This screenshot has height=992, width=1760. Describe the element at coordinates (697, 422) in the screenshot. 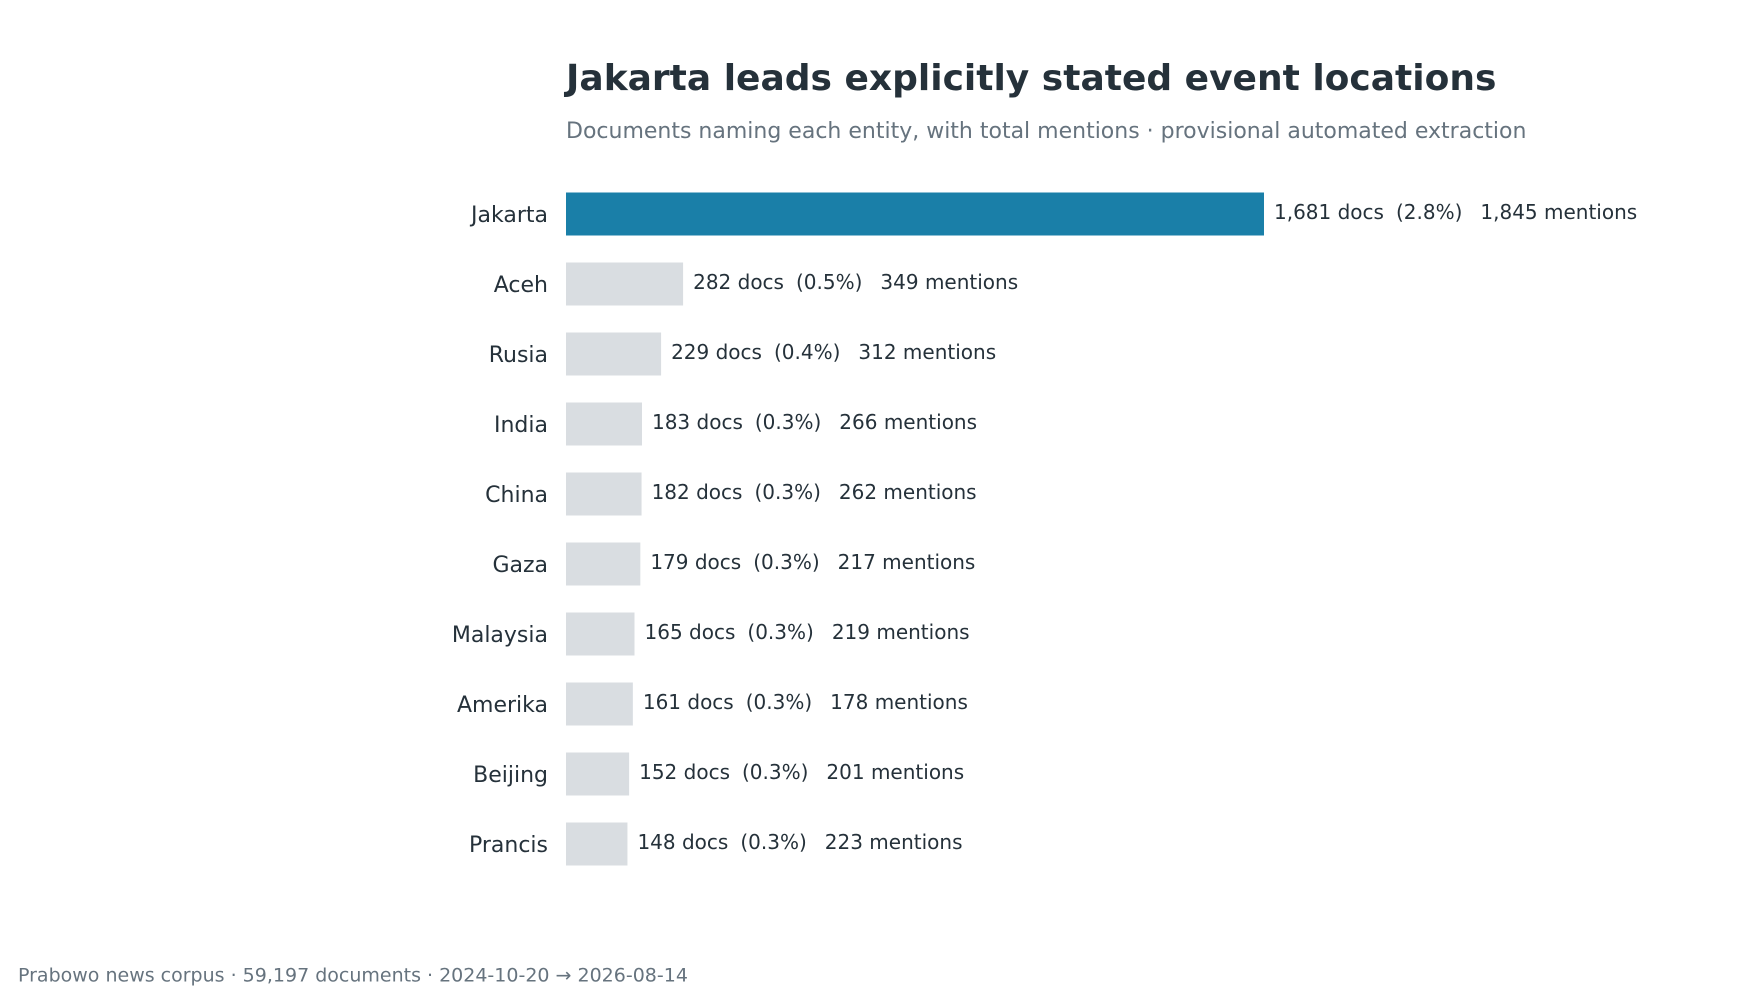

I see `docs-label: 183 docs` at that location.